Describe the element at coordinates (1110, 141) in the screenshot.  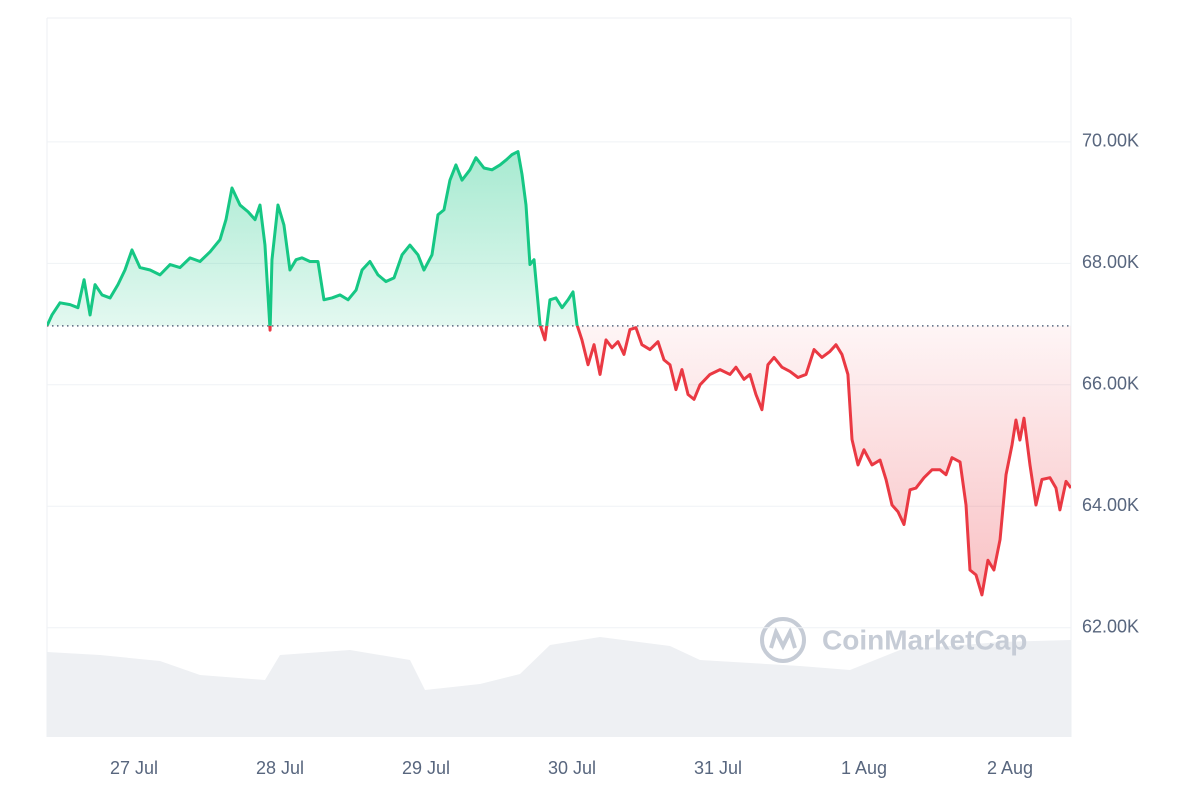
I see `y-tick-label: 70.00K` at that location.